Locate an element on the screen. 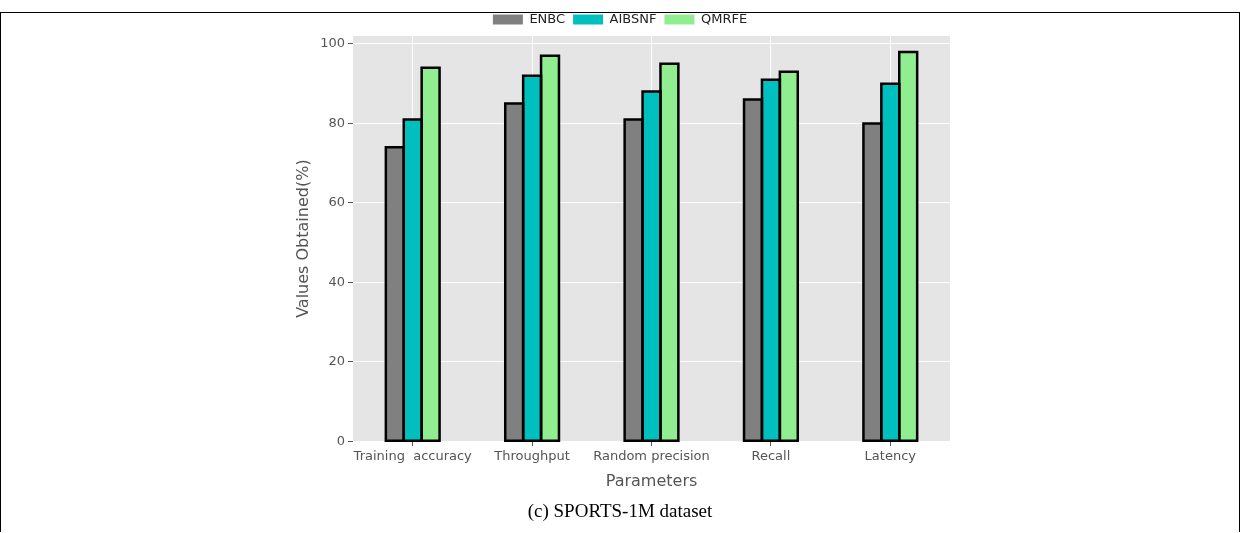 This screenshot has width=1240, height=533. x-tick-label: Random precision is located at coordinates (651, 456).